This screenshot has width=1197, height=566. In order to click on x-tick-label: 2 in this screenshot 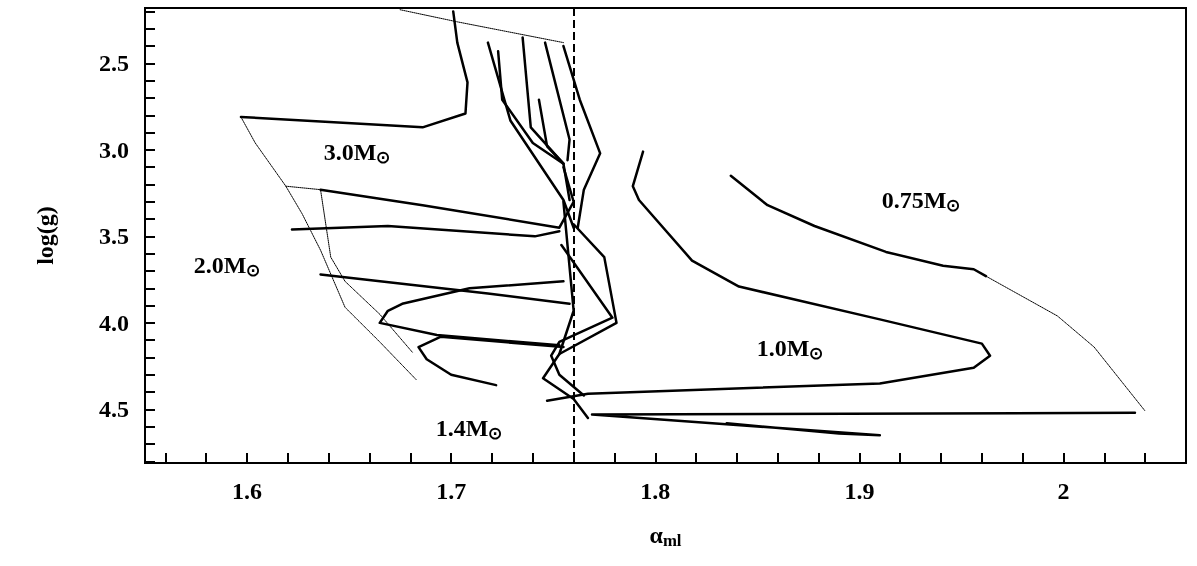, I will do `click(1063, 491)`.